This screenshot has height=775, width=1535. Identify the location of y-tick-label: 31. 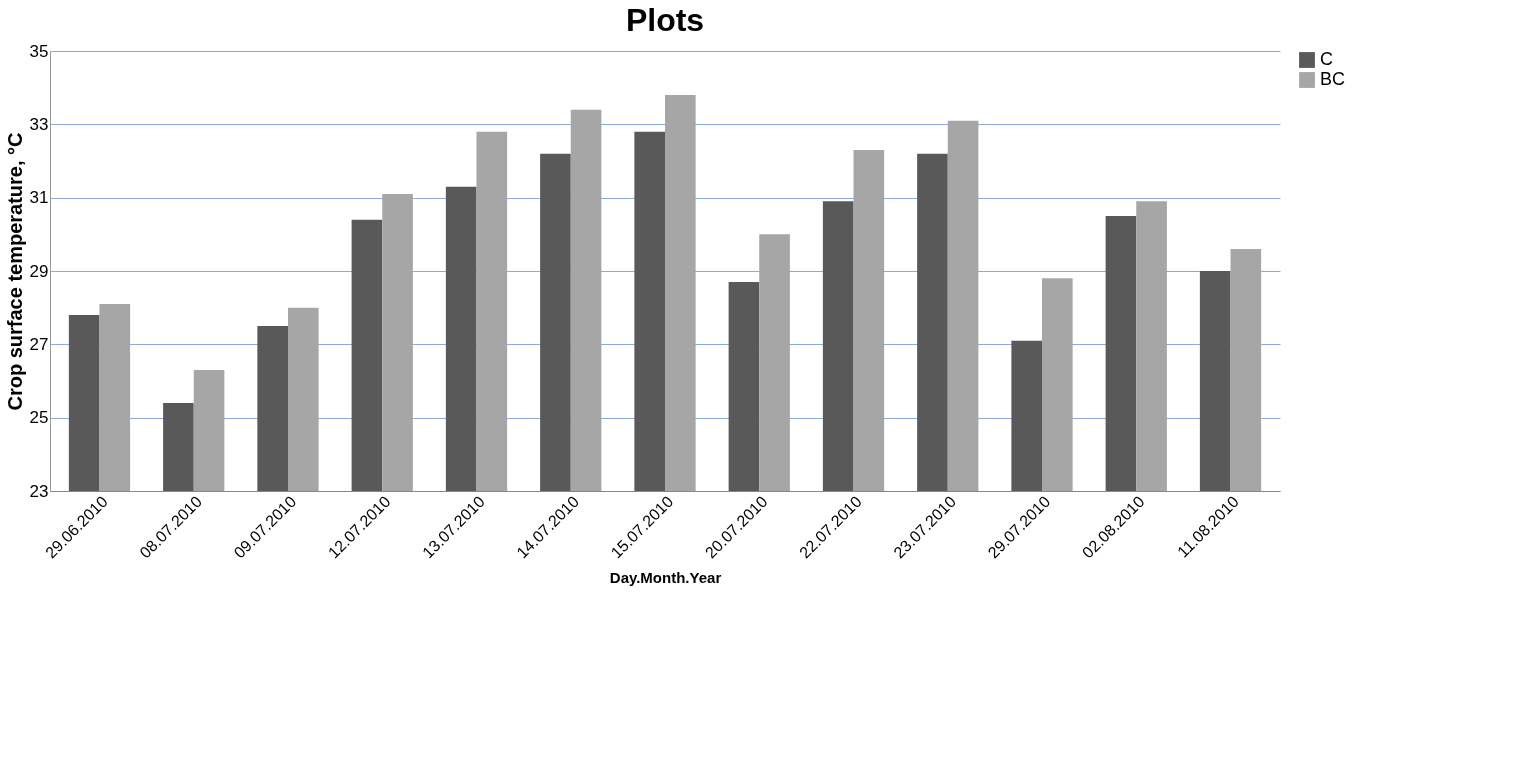
(39, 198).